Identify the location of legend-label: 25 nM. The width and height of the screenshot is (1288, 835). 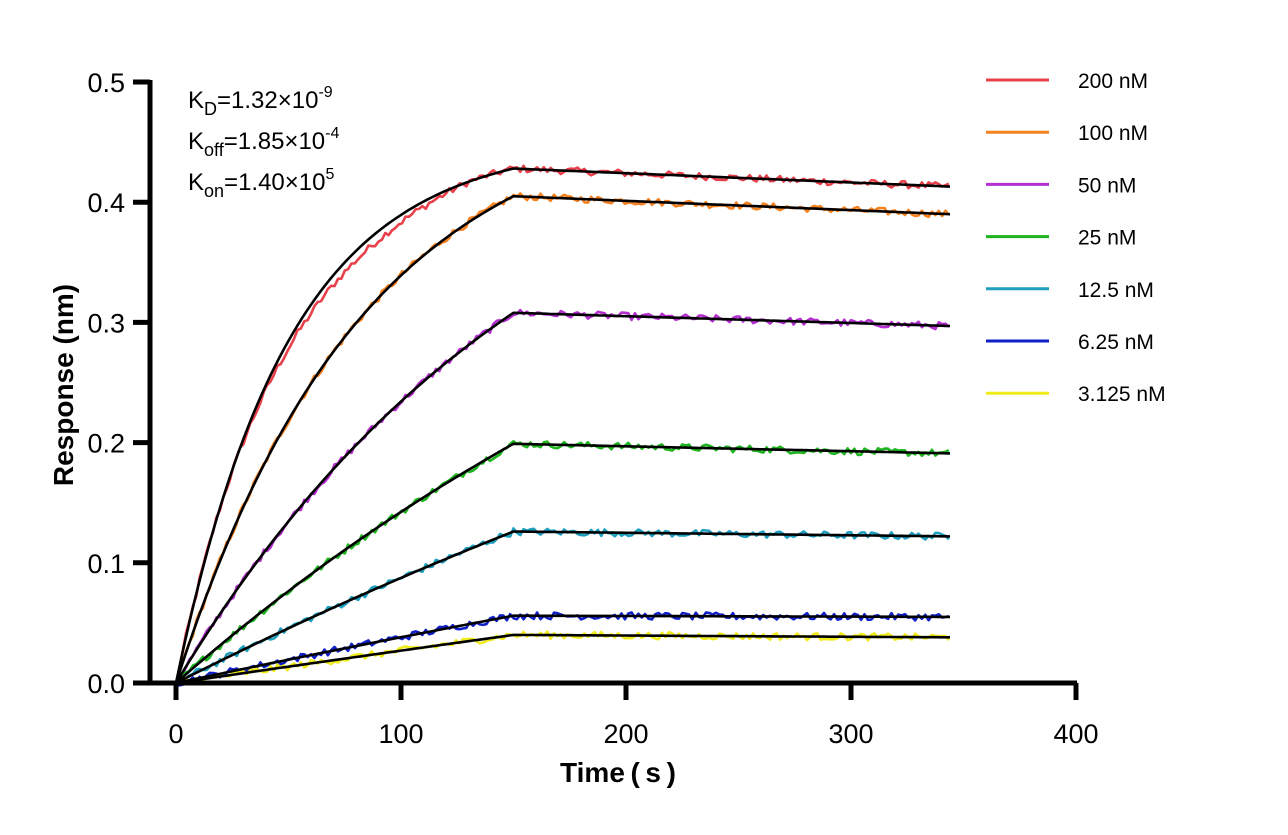
(1107, 238).